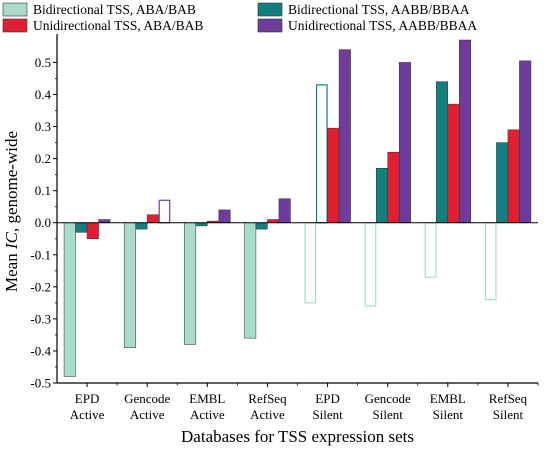  Describe the element at coordinates (114, 9) in the screenshot. I see `legend-label-1: Bidirectional TSS, ABA/BAB` at that location.